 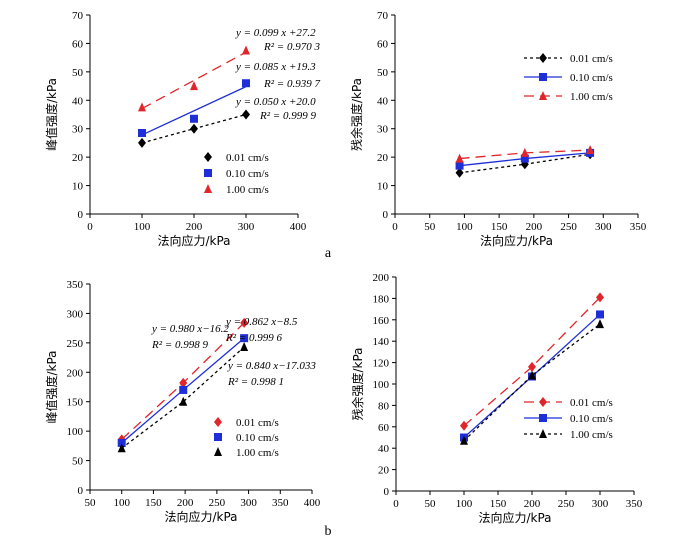 What do you see at coordinates (381, 321) in the screenshot?
I see `y-tick-label: 160` at bounding box center [381, 321].